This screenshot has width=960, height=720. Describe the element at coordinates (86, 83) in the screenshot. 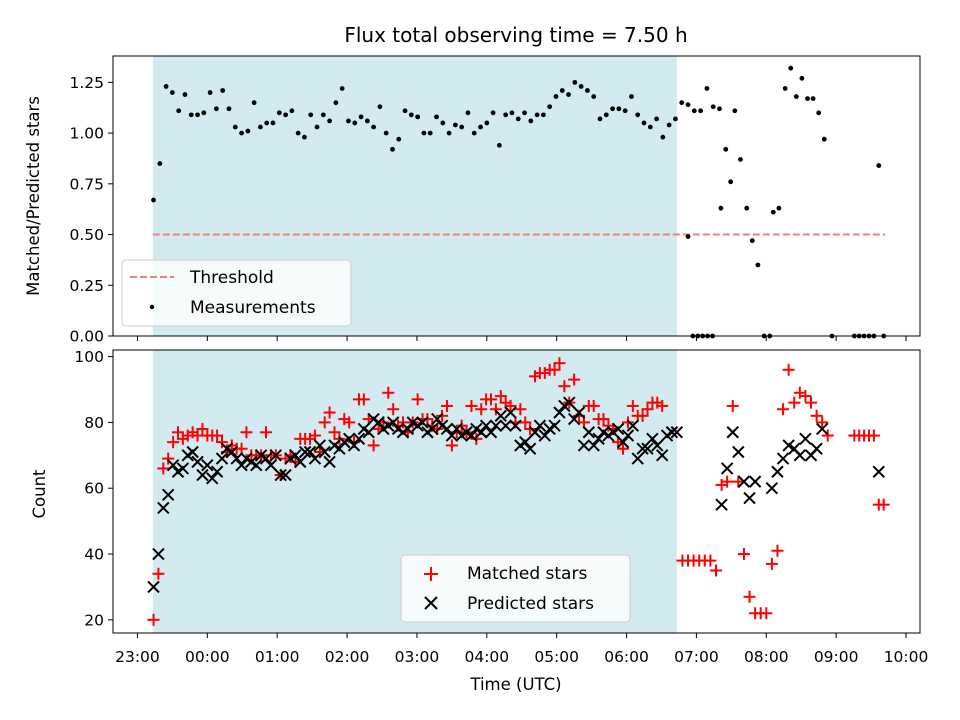

I see `top-y-tick-label: 1.25` at that location.